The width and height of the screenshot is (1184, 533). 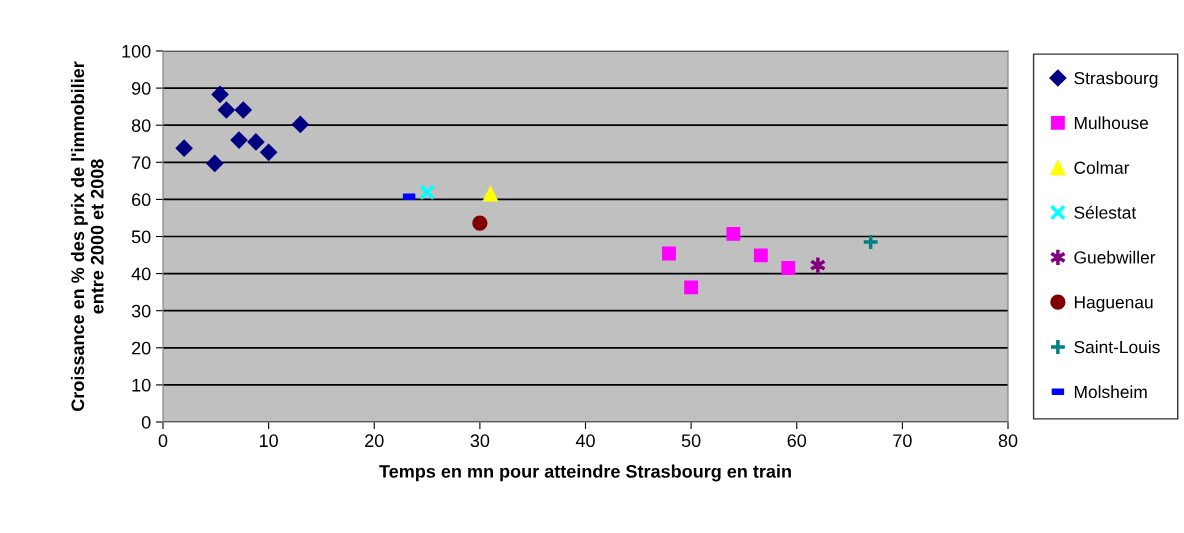 What do you see at coordinates (141, 200) in the screenshot?
I see `y-tick-label: 60` at bounding box center [141, 200].